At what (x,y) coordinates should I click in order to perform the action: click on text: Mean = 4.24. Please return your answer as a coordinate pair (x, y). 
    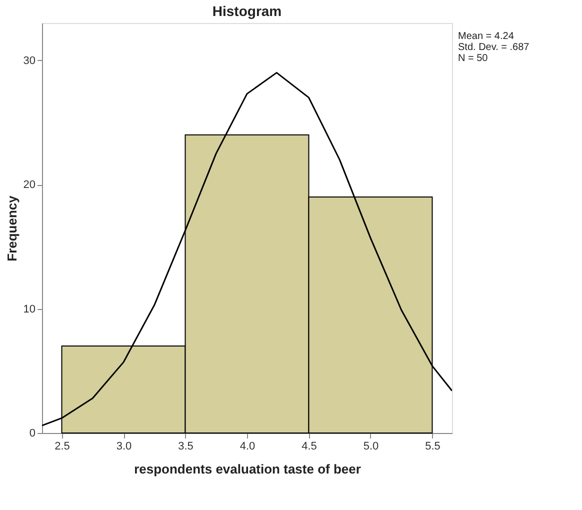
    Looking at the image, I should click on (486, 36).